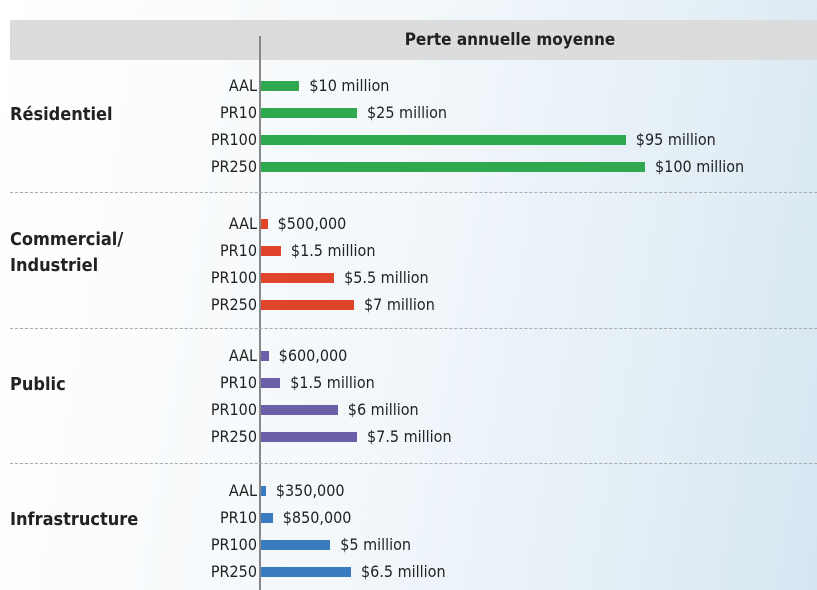  I want to click on value-label: $7 million, so click(399, 304).